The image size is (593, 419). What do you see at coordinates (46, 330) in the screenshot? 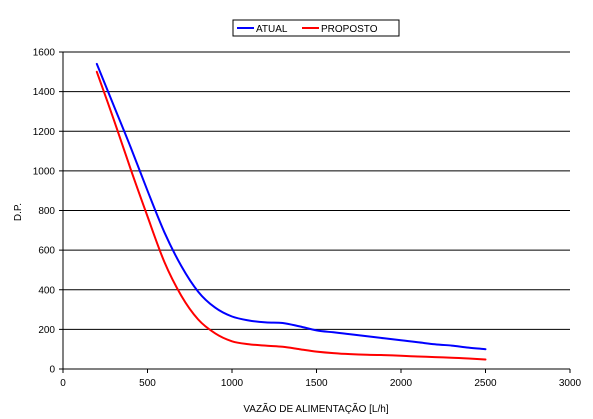
I see `y-tick-label: 200` at bounding box center [46, 330].